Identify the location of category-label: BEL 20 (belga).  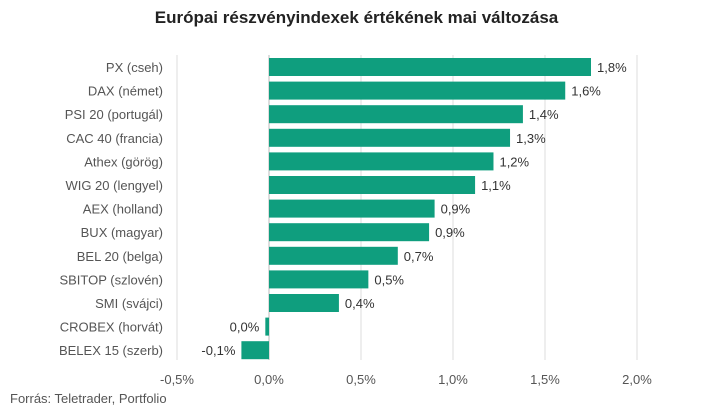
(120, 256).